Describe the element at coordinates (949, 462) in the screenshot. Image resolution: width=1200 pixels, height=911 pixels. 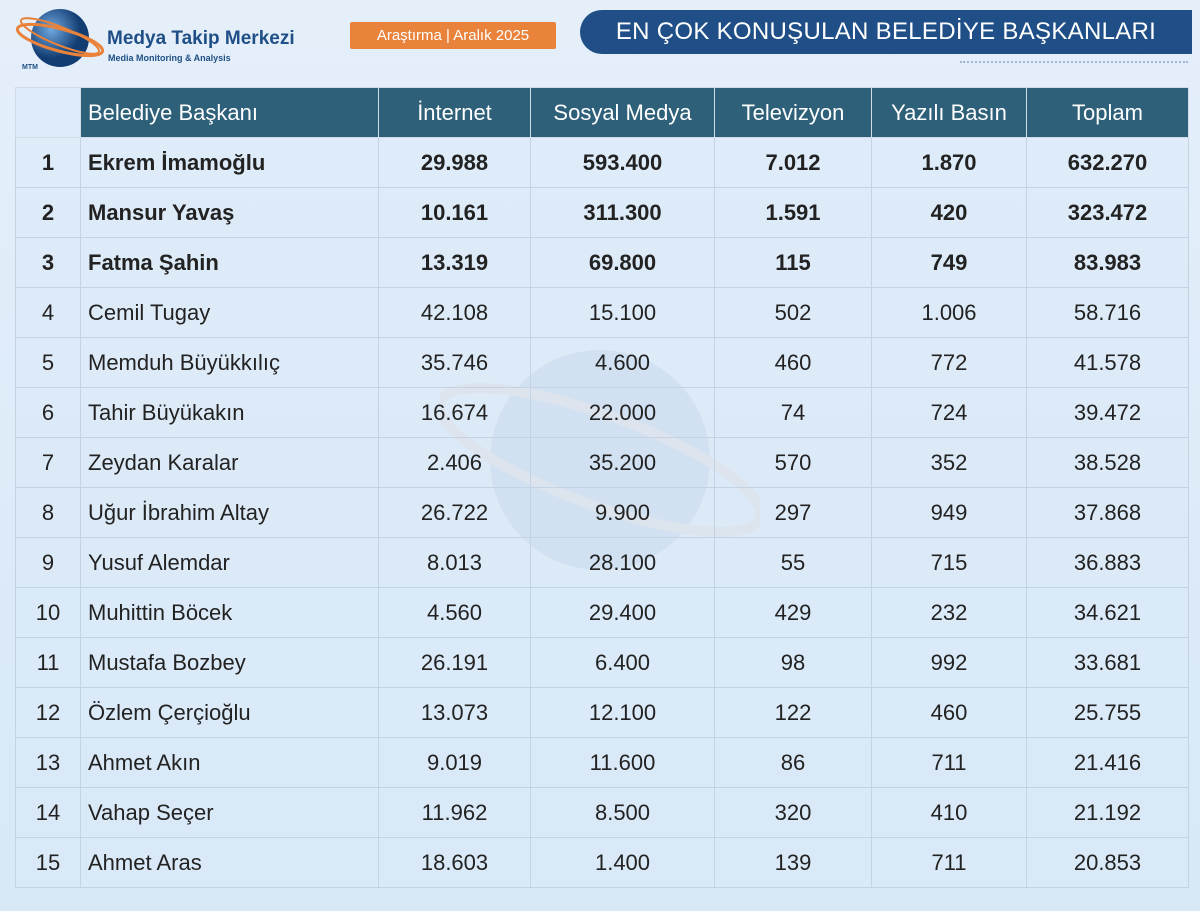
I see `value-cell: 352` at that location.